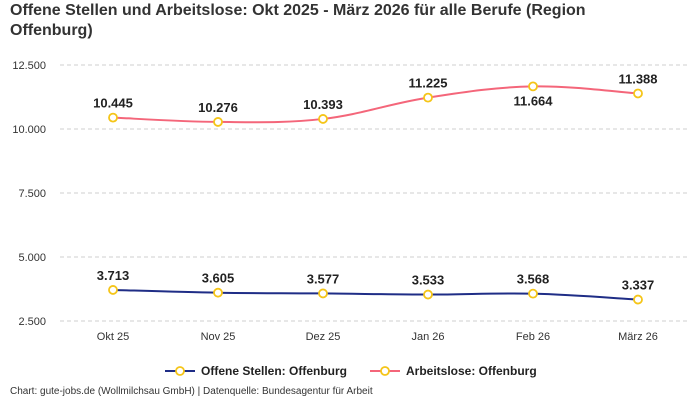  What do you see at coordinates (323, 278) in the screenshot?
I see `data-label: 3.577` at bounding box center [323, 278].